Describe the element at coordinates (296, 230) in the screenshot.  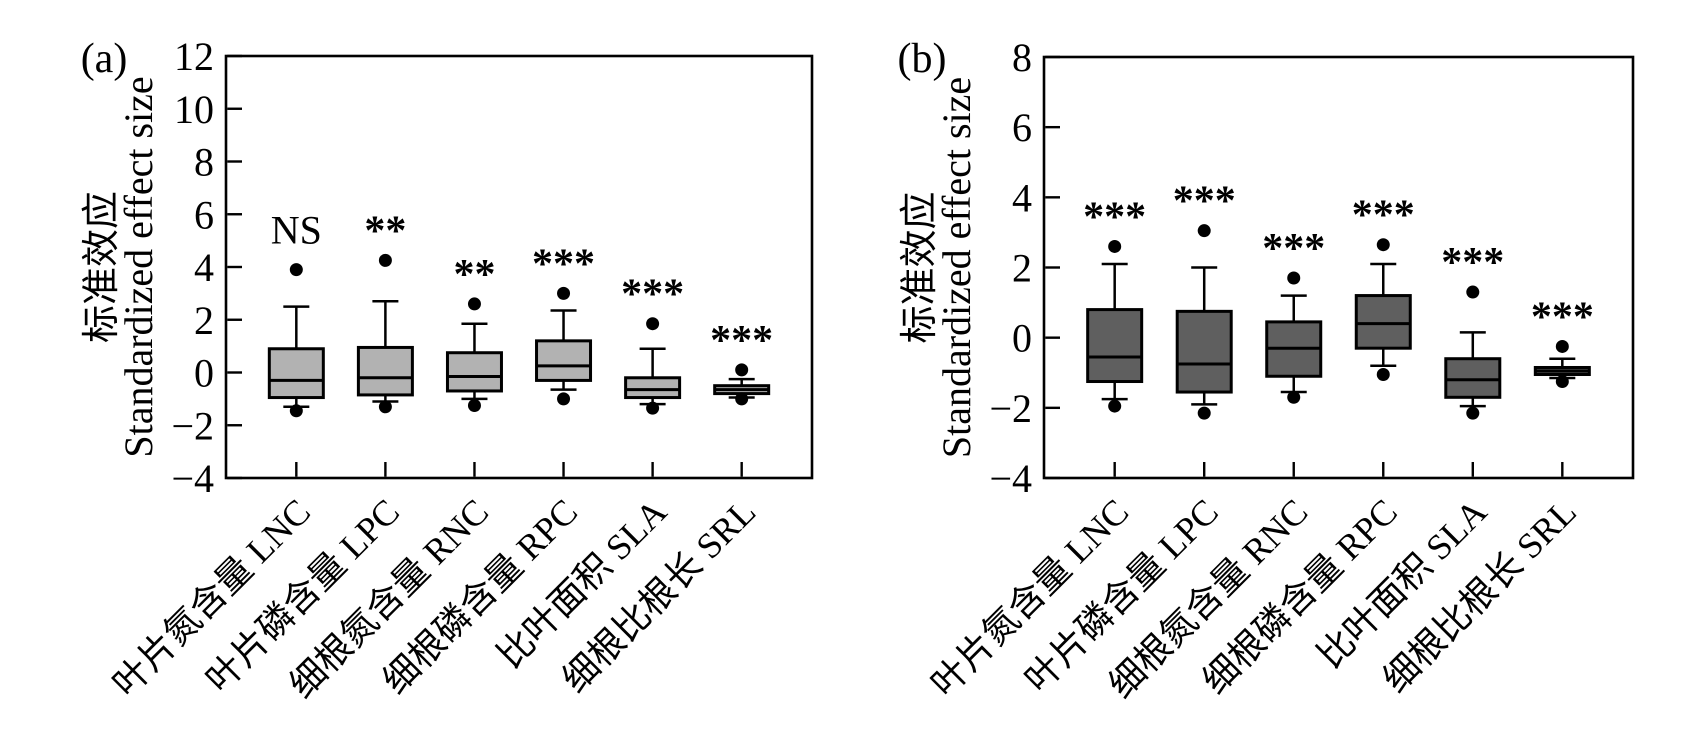
I see `significance-label-LNC: NS` at that location.